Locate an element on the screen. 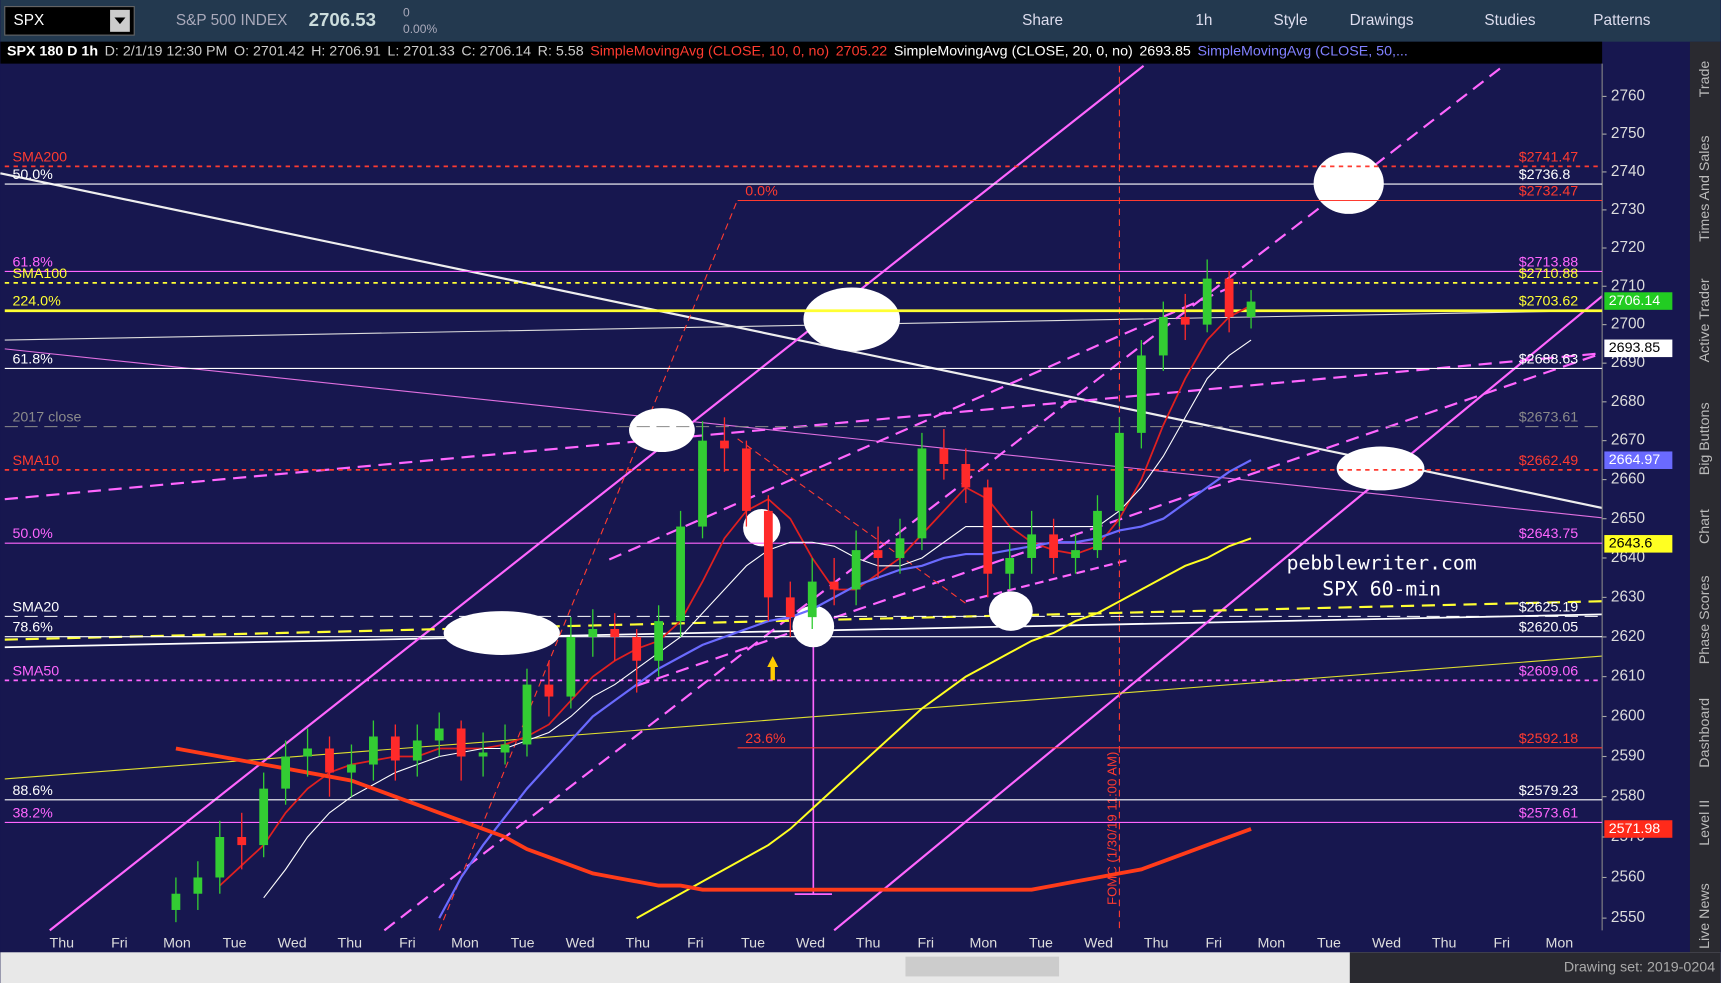 The image size is (1721, 983). level-price-label: $2592.18 is located at coordinates (1549, 739).